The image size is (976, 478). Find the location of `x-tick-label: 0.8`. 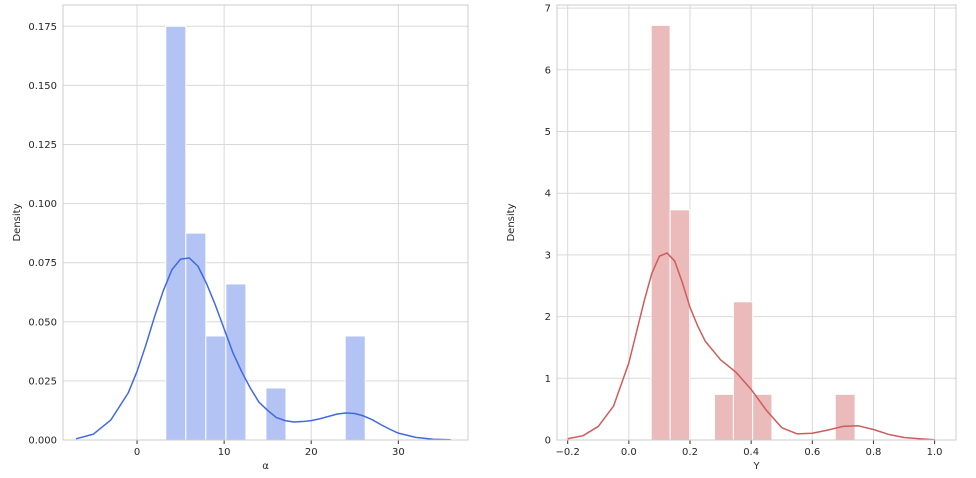

x-tick-label: 0.8 is located at coordinates (873, 452).